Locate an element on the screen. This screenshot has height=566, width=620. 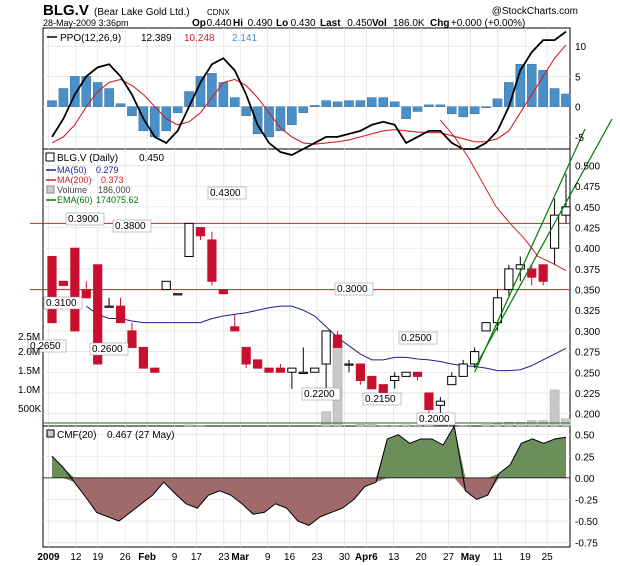
x-tick-label: 12 is located at coordinates (76, 557).